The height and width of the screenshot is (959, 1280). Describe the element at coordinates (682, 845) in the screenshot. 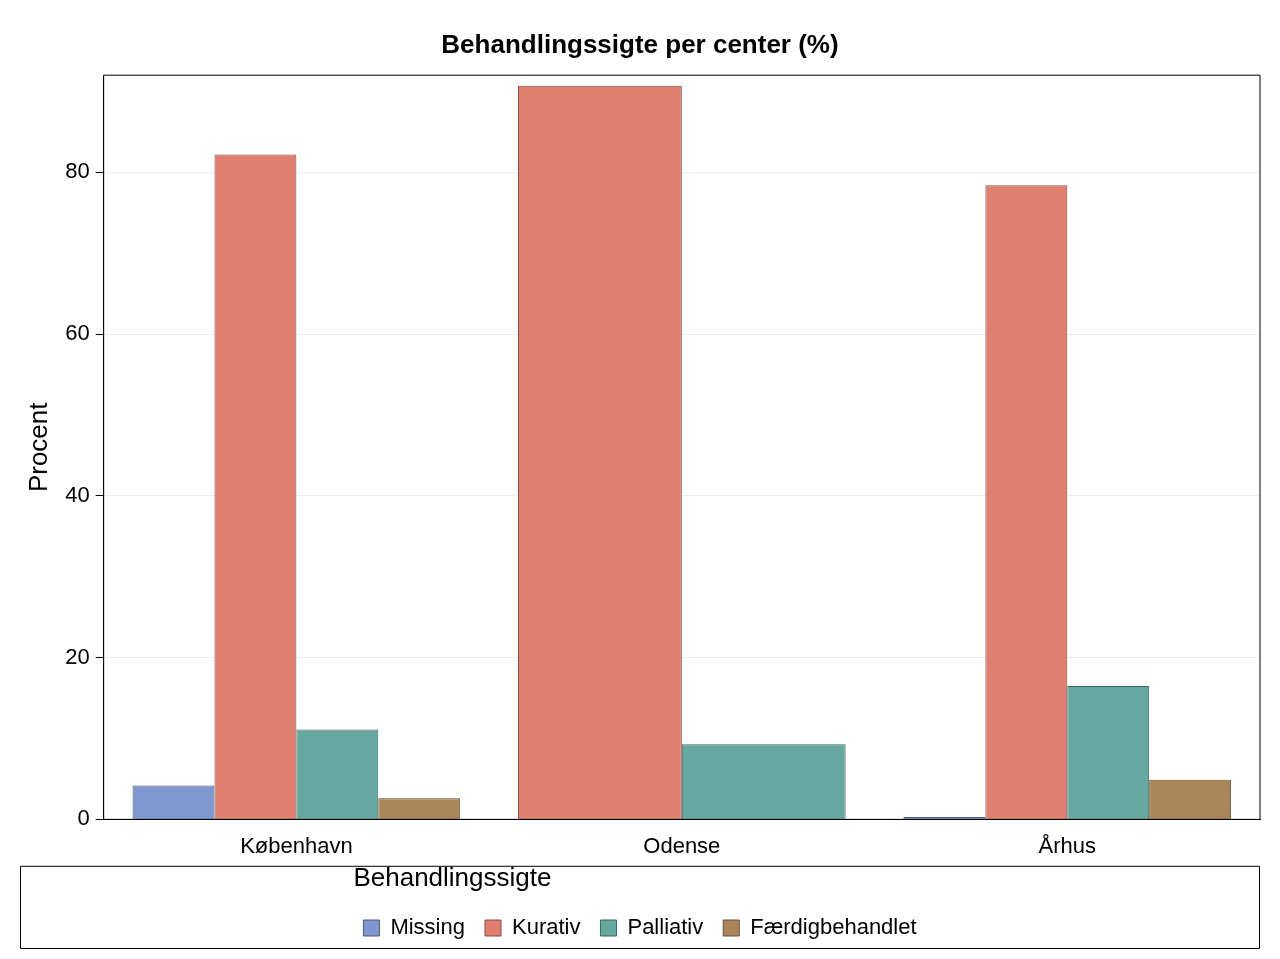

I see `x-tick-label: Odense` at that location.